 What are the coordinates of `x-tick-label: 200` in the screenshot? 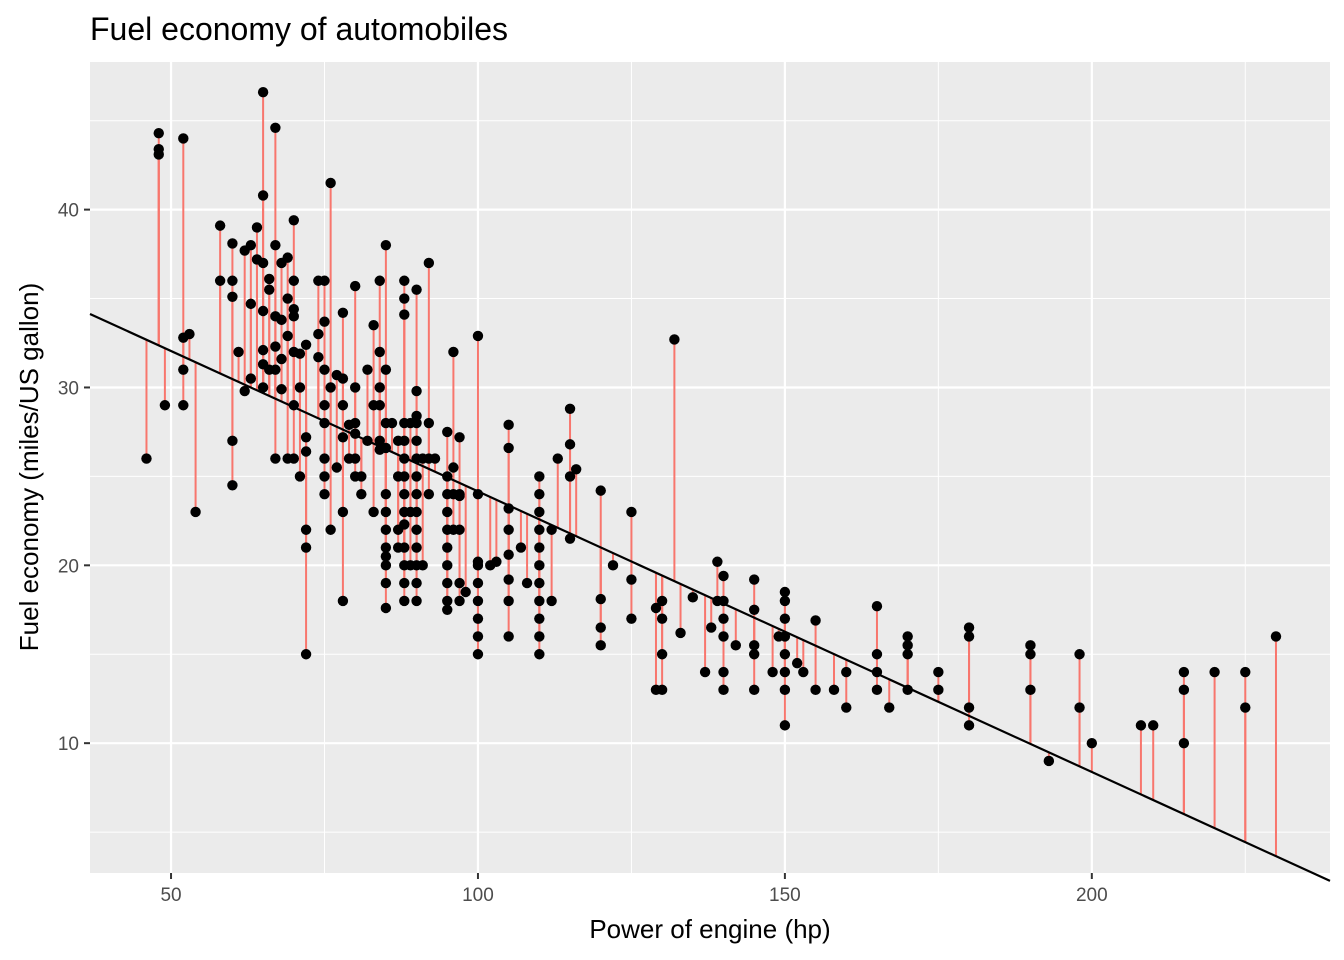 It's located at (1092, 895).